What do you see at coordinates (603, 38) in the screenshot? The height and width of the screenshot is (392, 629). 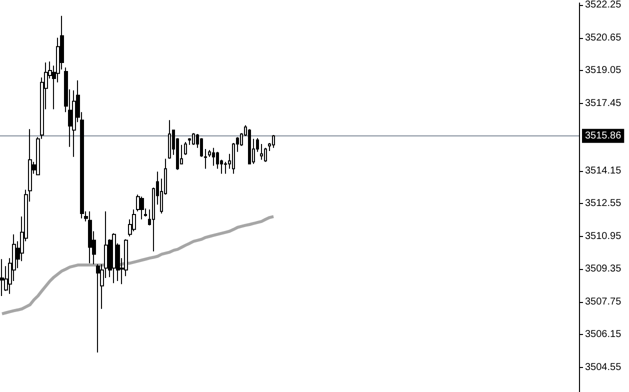 I see `y-tick-label: 3520.65` at bounding box center [603, 38].